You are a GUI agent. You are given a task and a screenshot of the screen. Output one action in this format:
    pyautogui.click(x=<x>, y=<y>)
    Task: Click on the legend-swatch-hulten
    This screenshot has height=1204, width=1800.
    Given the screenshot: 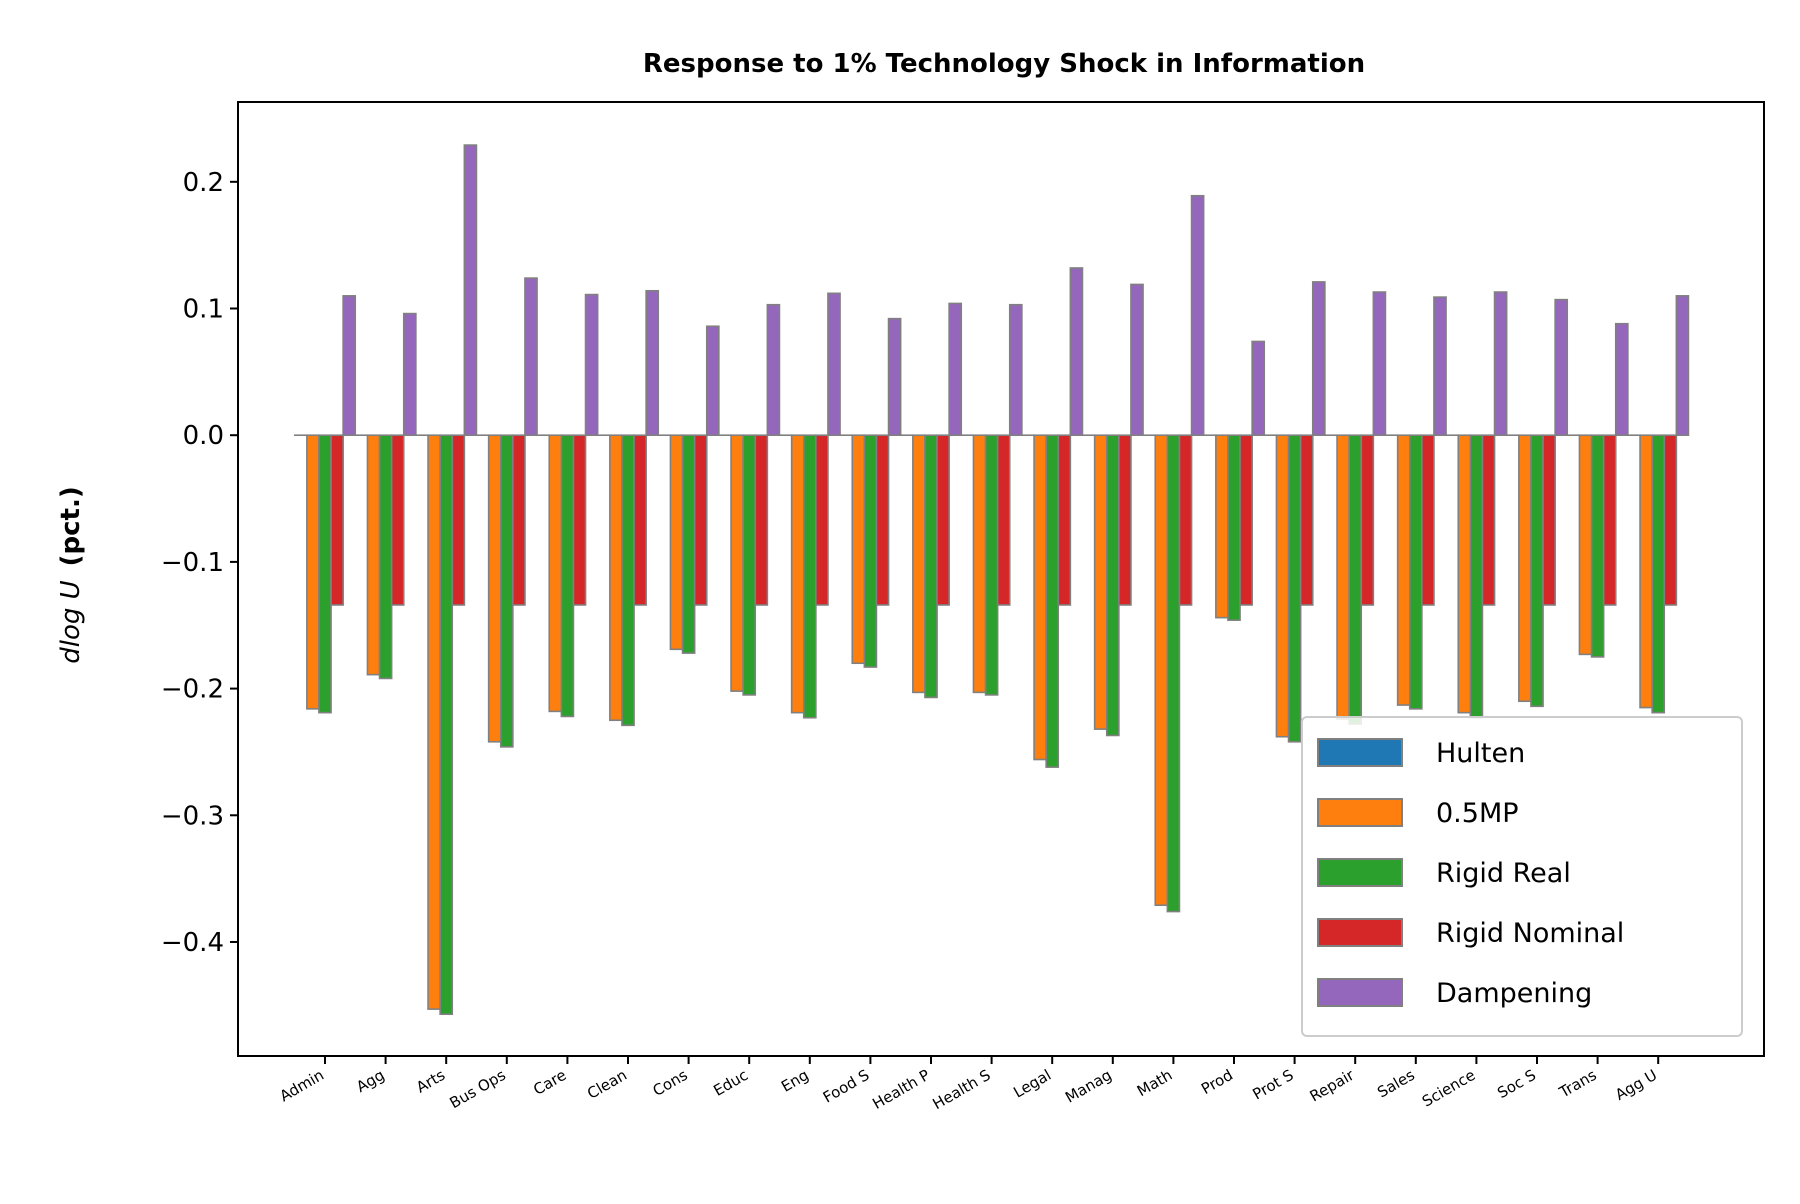 What is the action you would take?
    pyautogui.click(x=1360, y=752)
    